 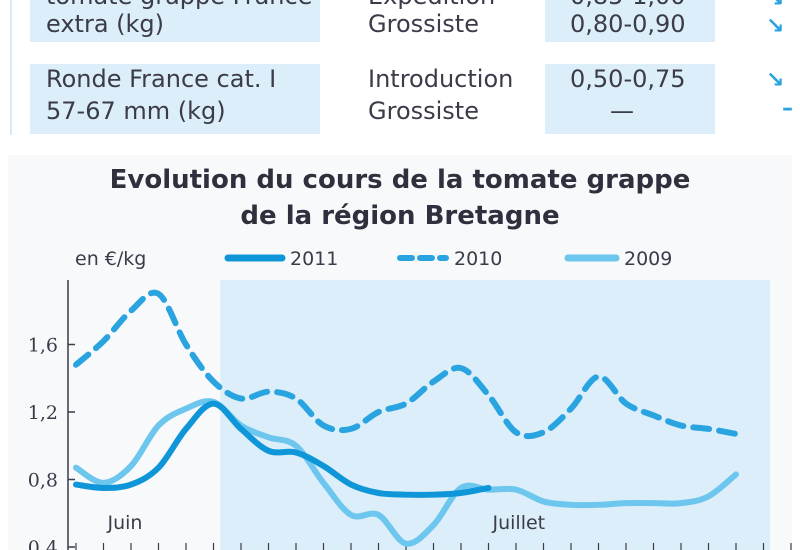 I want to click on product-cell: tomate grappe France extra (kg), so click(x=175, y=21).